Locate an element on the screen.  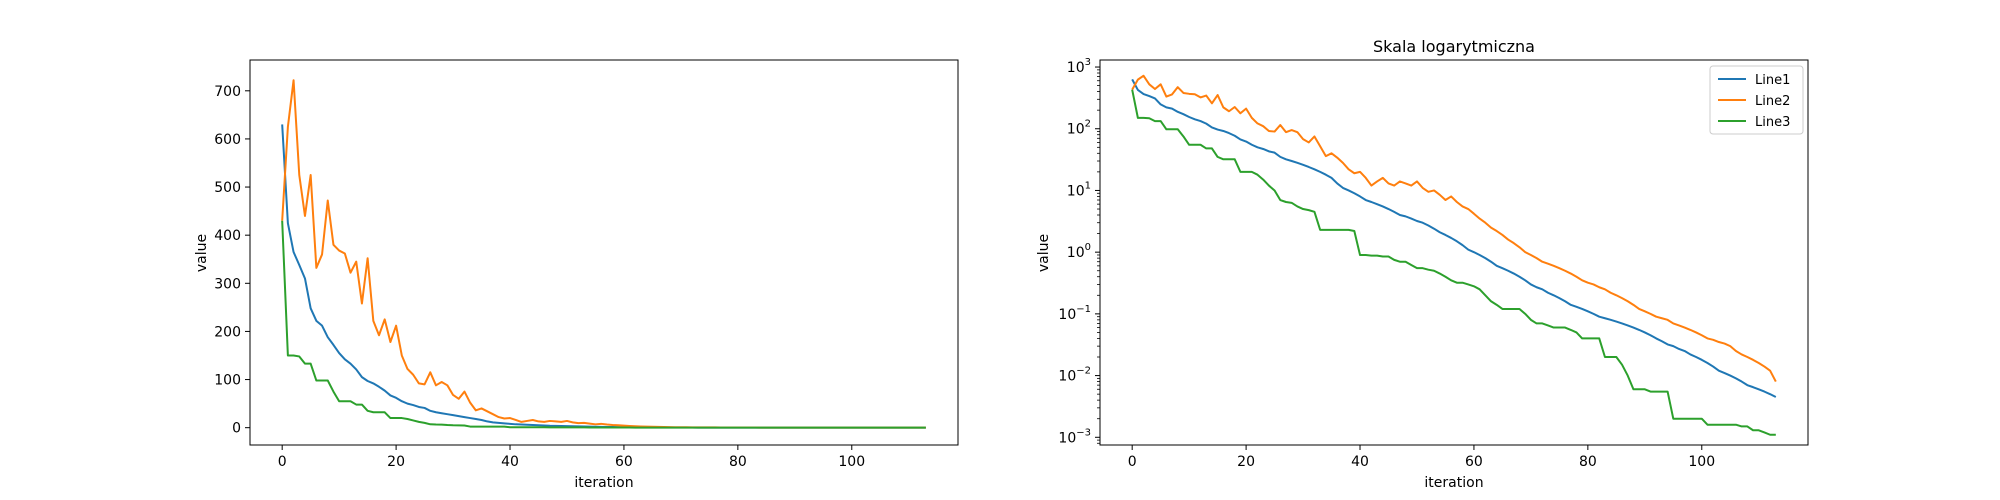
log-chart-xlabel: iteration is located at coordinates (1453, 483).